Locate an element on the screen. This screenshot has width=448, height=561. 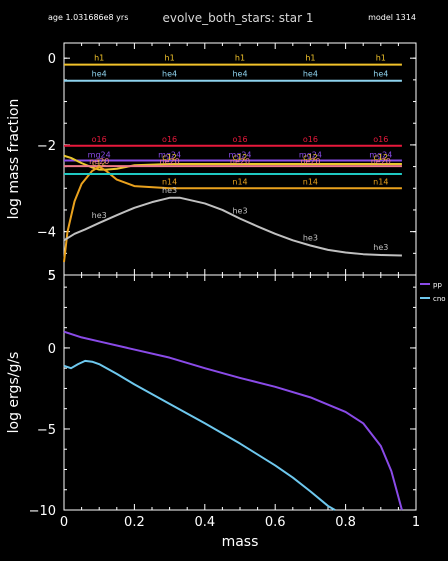
legend-label-cno: cno is located at coordinates (439, 299).